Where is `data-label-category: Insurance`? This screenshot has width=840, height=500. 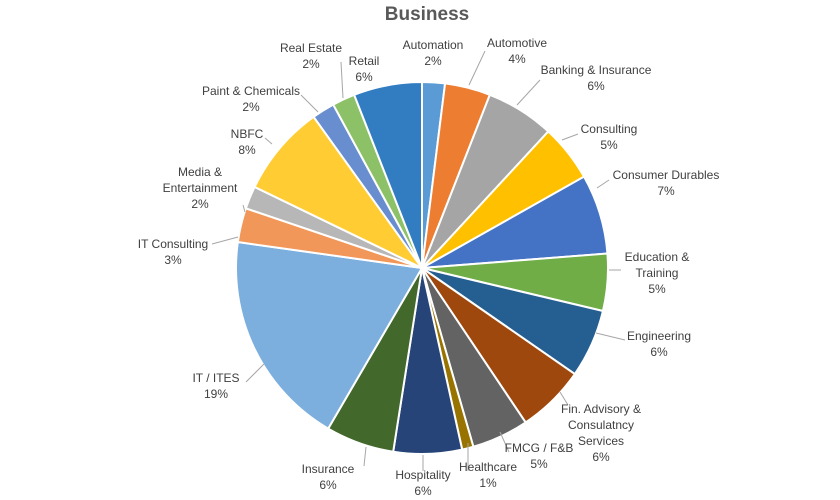
data-label-category: Insurance is located at coordinates (328, 469).